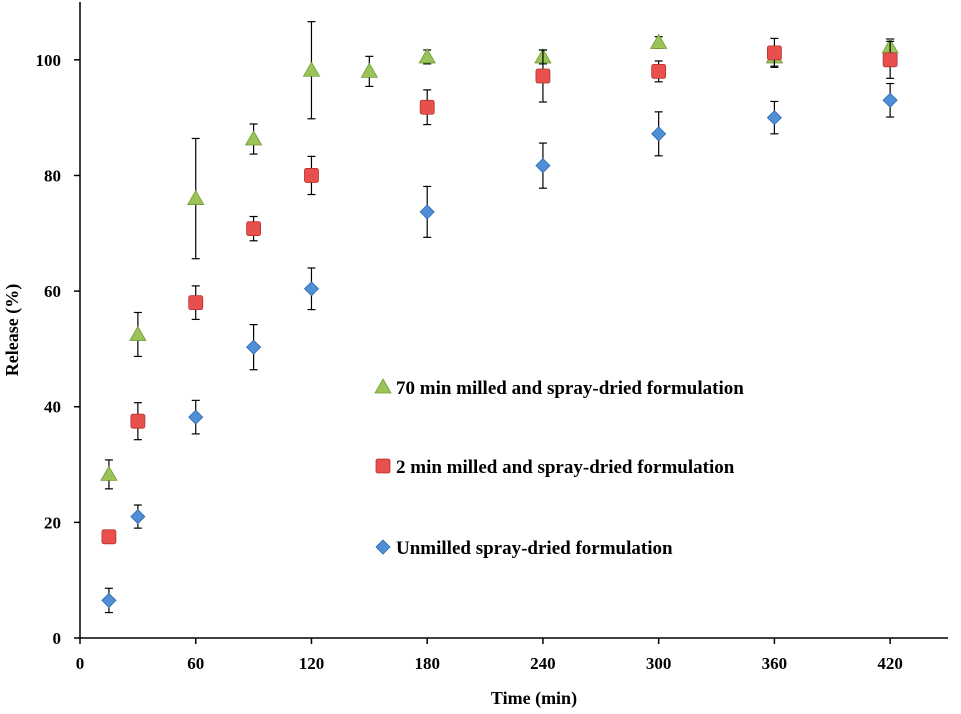 The height and width of the screenshot is (714, 961). I want to click on x-tick-label: 240, so click(543, 663).